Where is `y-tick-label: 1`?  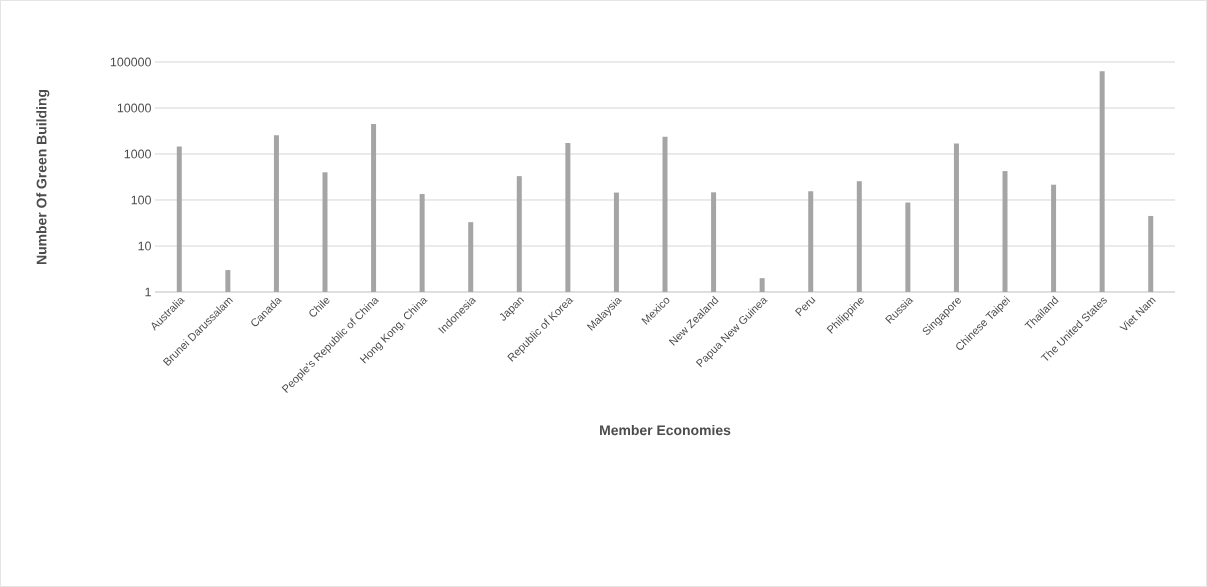 y-tick-label: 1 is located at coordinates (148, 292).